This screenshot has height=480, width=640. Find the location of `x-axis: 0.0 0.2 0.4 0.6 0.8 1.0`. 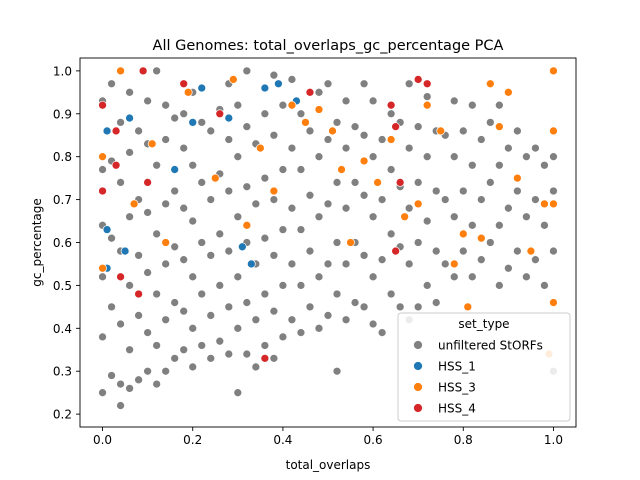

x-axis: 0.0 0.2 0.4 0.6 0.8 1.0 is located at coordinates (328, 437).